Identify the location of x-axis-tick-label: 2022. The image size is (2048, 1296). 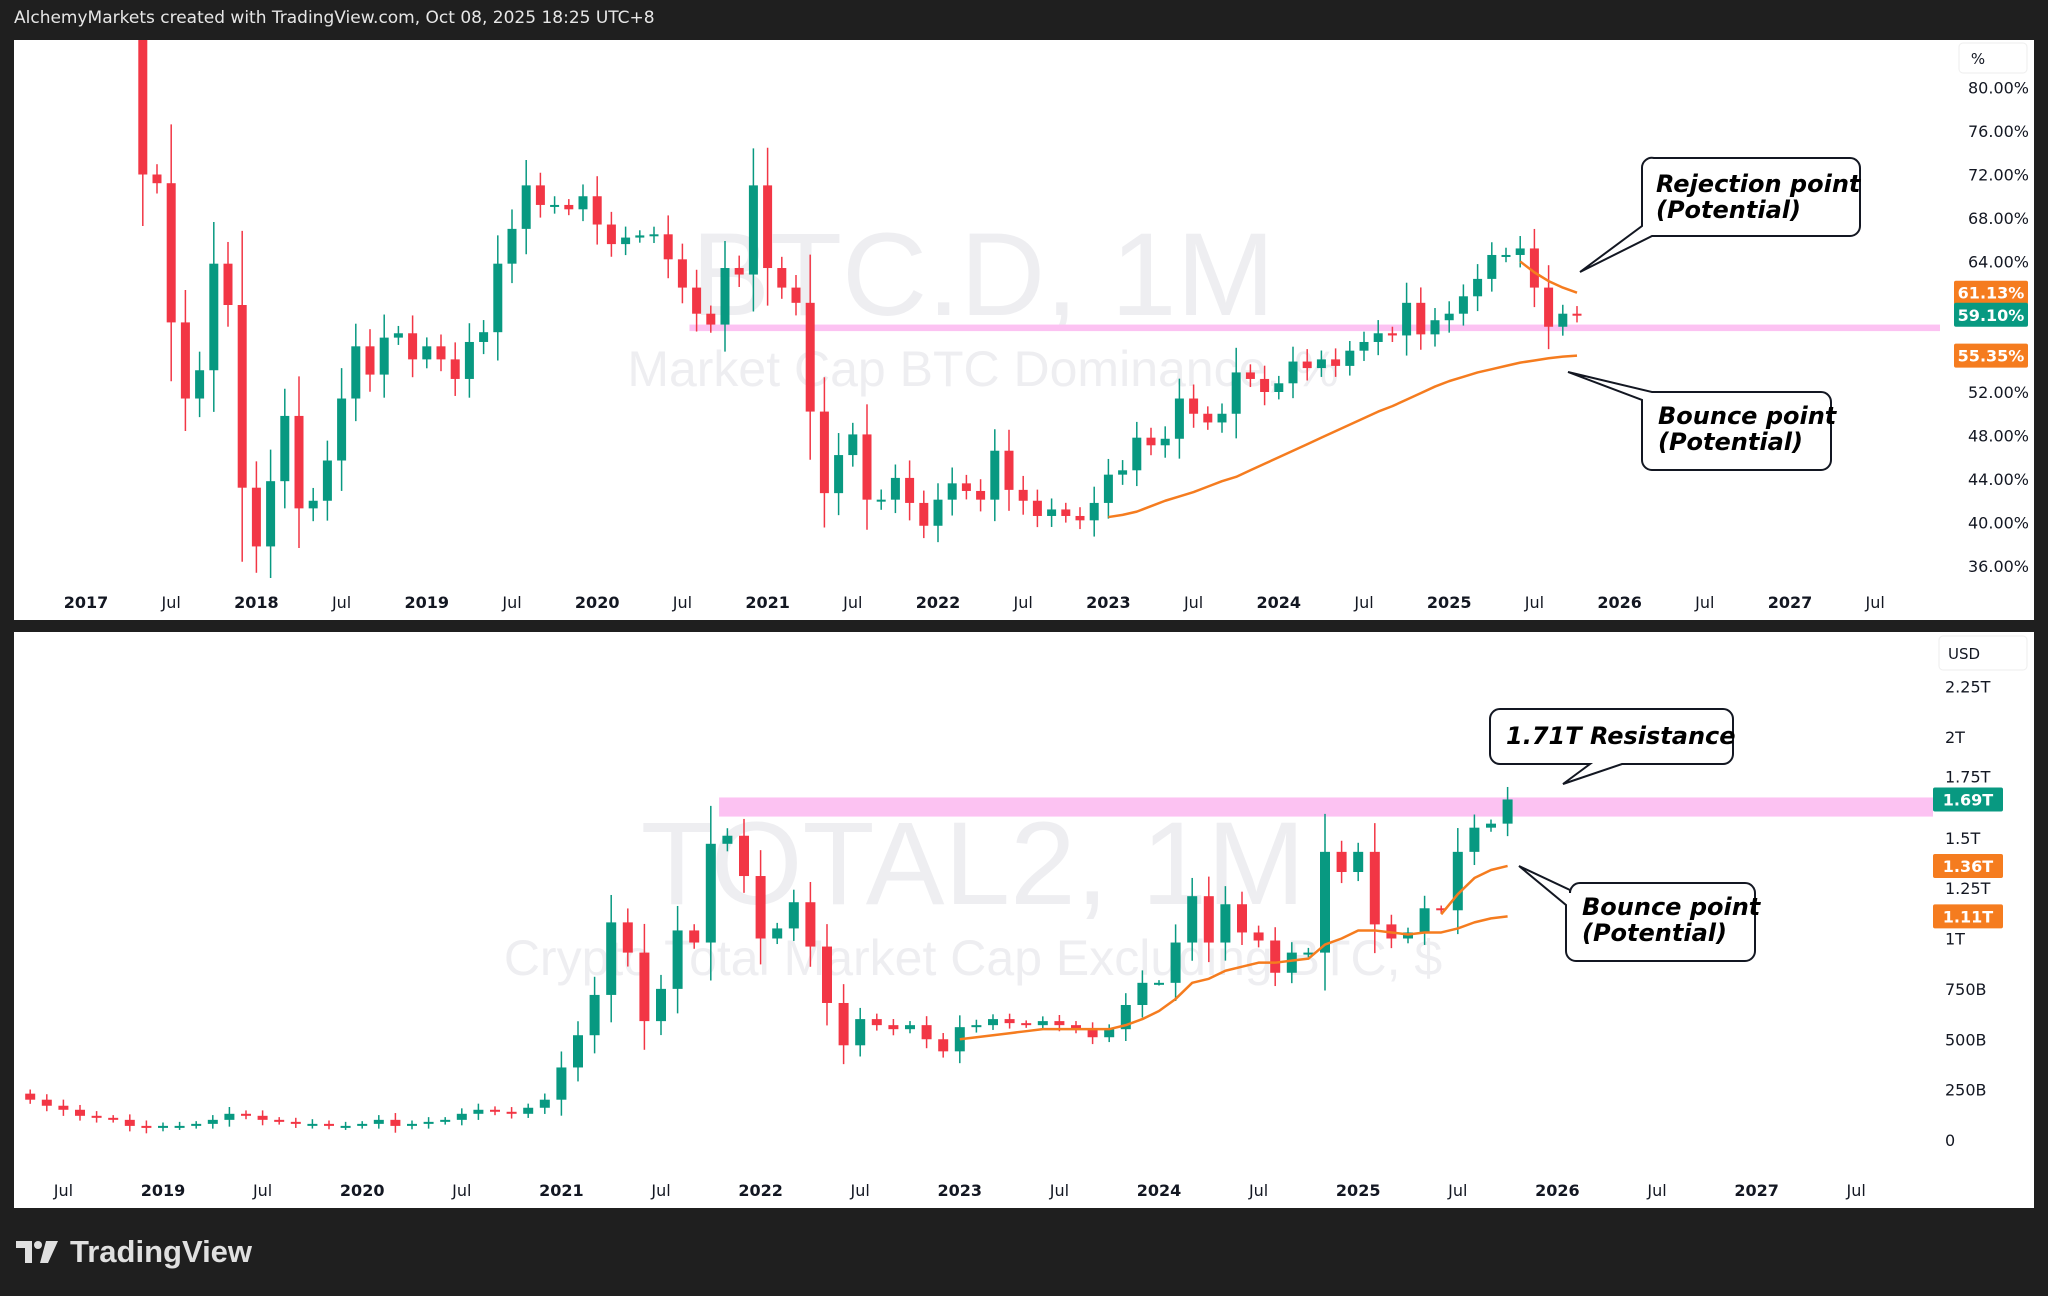
(760, 1190).